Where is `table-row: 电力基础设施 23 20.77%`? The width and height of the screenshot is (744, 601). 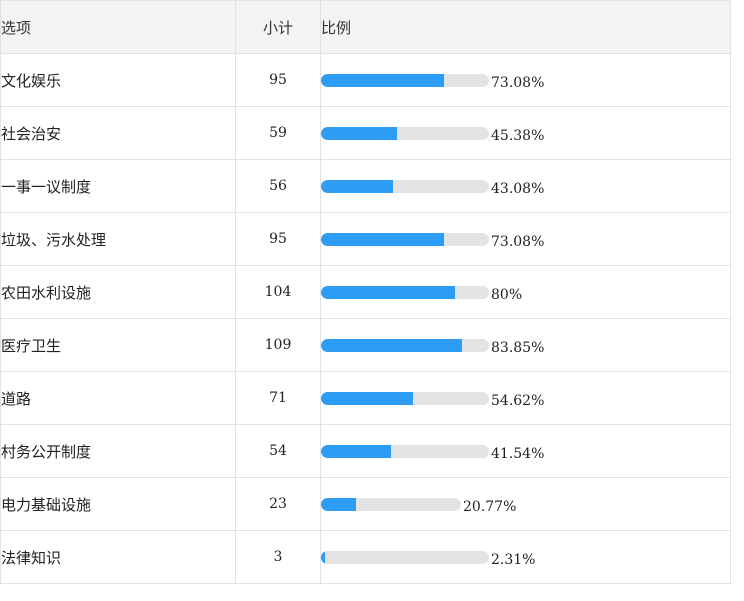
table-row: 电力基础设施 23 20.77% is located at coordinates (365, 504).